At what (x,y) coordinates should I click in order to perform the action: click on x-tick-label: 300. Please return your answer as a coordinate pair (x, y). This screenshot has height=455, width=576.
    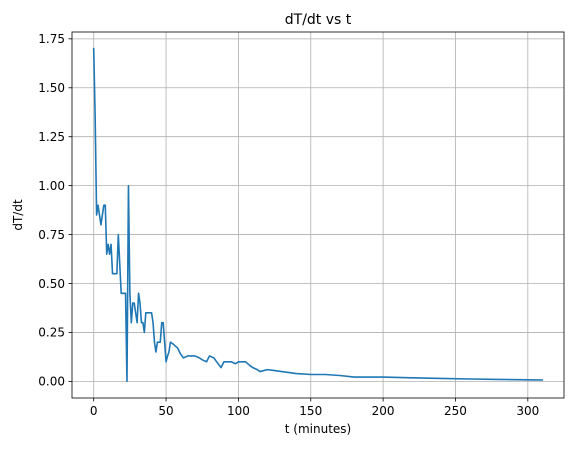
    Looking at the image, I should click on (527, 411).